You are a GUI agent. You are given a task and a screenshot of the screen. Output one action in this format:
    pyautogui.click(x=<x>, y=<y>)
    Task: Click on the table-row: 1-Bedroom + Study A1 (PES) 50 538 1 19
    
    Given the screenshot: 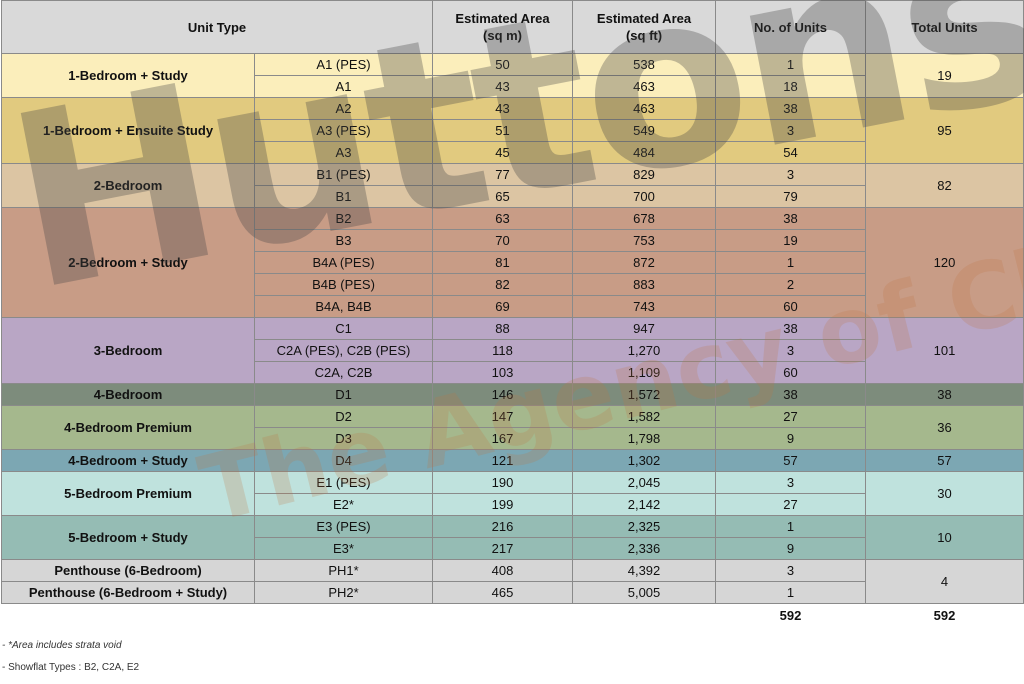 What is the action you would take?
    pyautogui.click(x=512, y=75)
    